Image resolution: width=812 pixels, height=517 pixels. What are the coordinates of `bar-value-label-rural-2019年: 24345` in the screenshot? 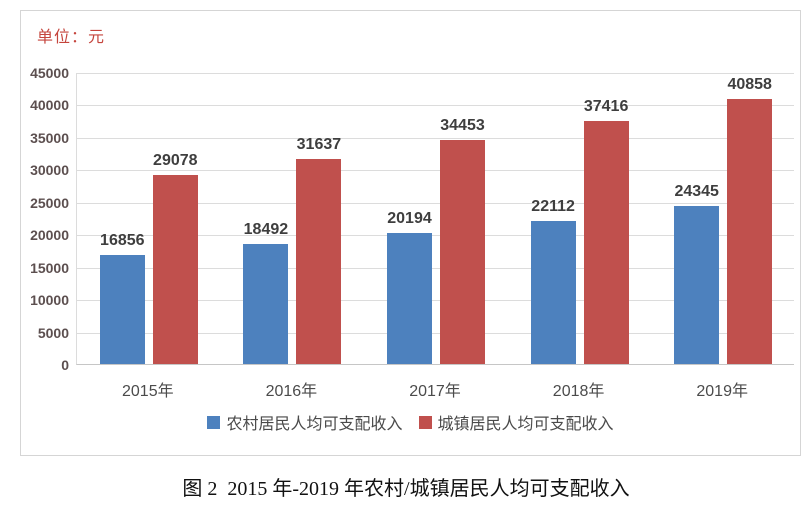 It's located at (696, 192).